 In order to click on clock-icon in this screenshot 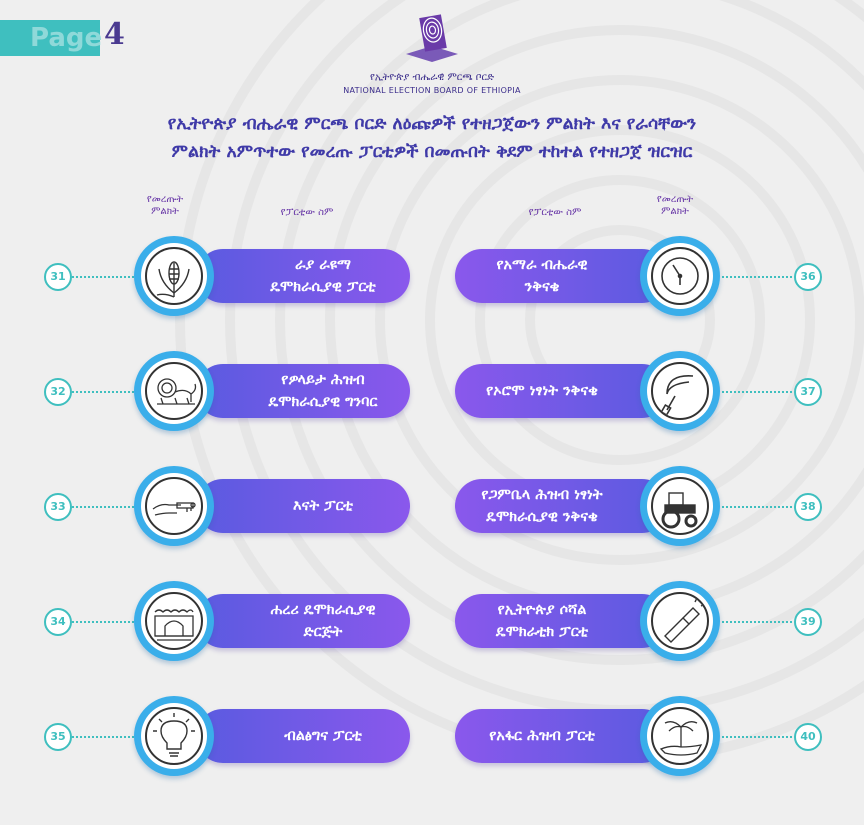, I will do `click(680, 276)`.